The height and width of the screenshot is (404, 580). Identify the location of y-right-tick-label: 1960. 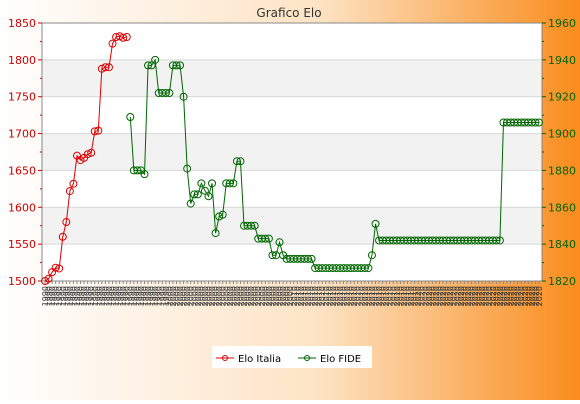
(562, 23).